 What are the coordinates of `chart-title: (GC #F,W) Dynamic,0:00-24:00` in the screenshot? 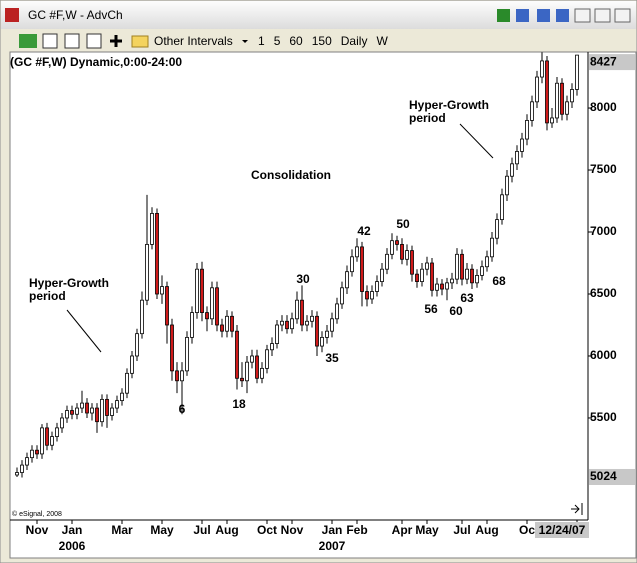 It's located at (96, 62).